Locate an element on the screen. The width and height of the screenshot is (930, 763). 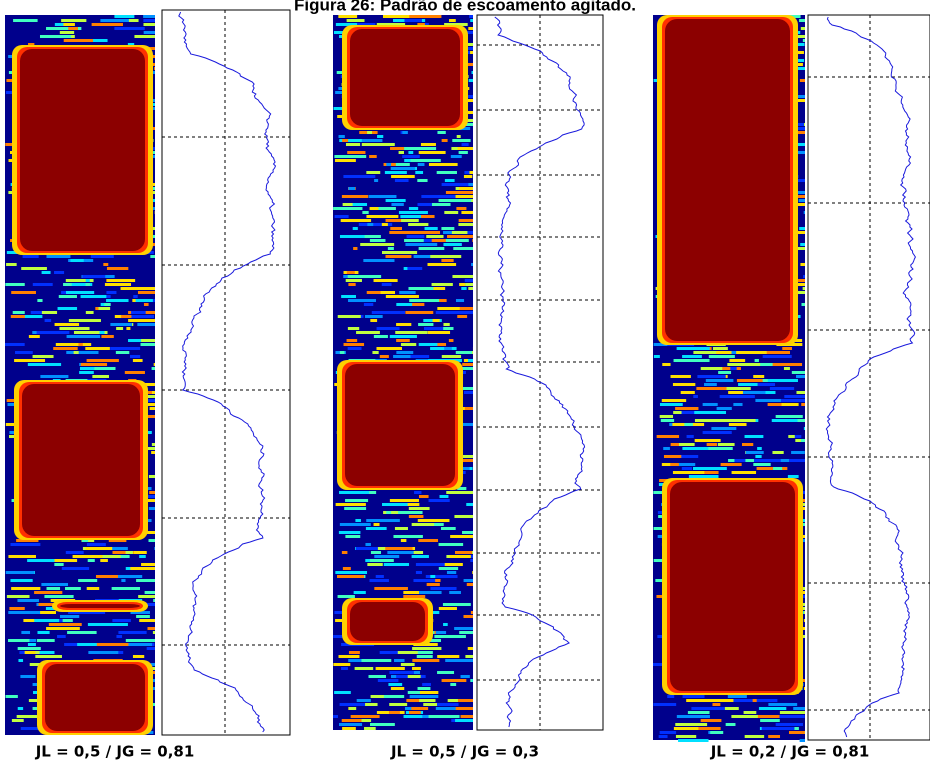
slug is located at coordinates (405, 77).